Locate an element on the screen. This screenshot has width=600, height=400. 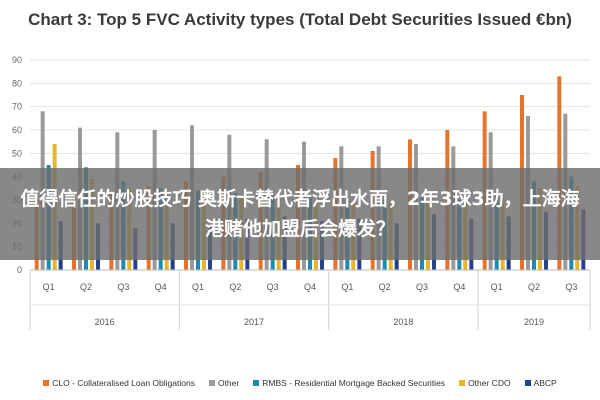
y-tick-label: 0 is located at coordinates (19, 270).